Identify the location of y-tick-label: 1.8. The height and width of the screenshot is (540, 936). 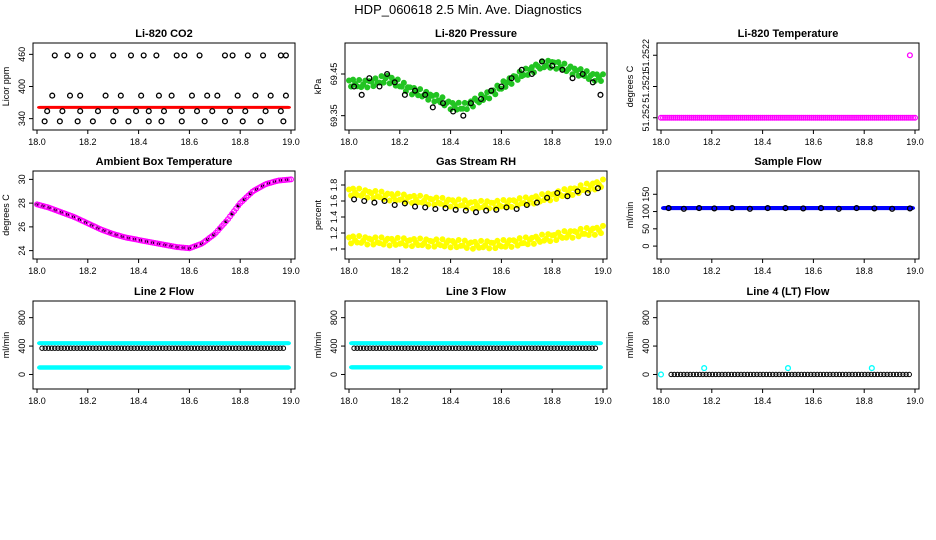
(334, 185).